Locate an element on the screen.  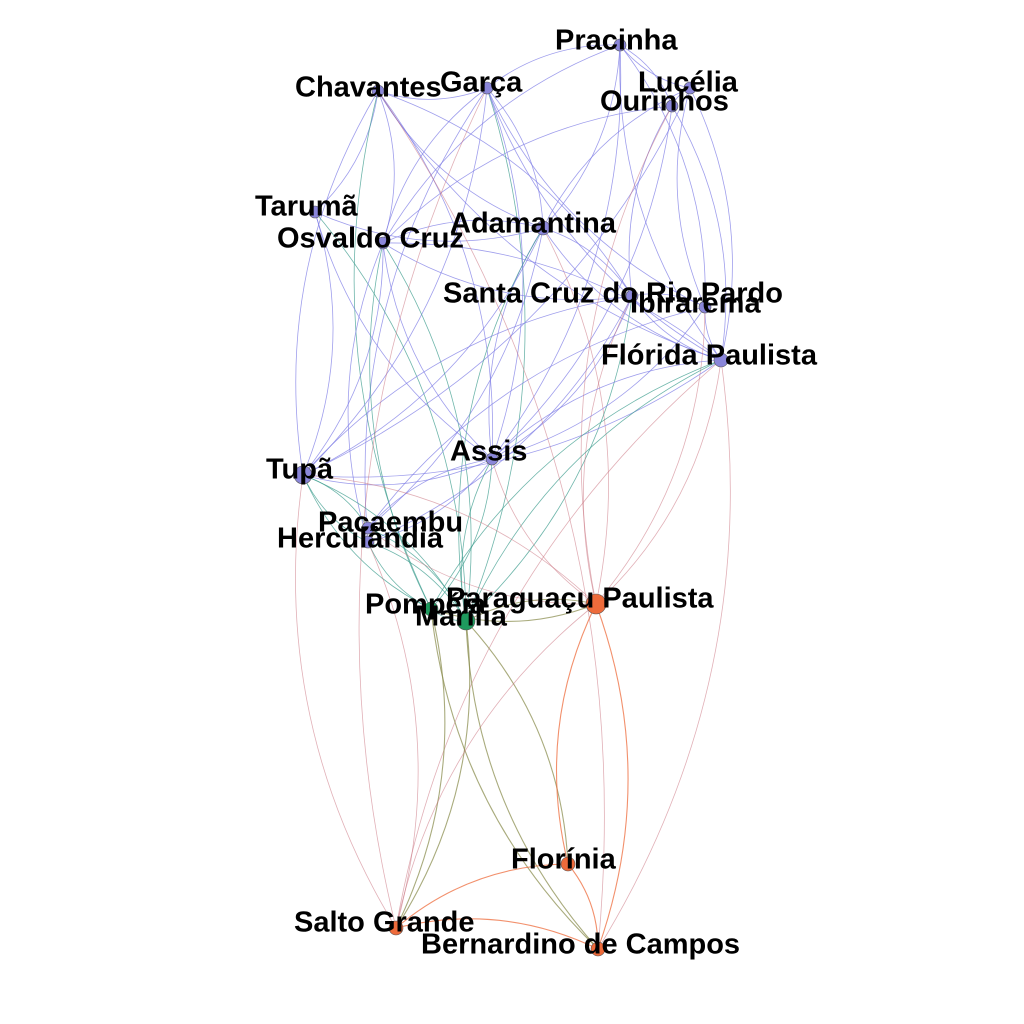
edge-adamantina-paraguacu is located at coordinates (575, 416).